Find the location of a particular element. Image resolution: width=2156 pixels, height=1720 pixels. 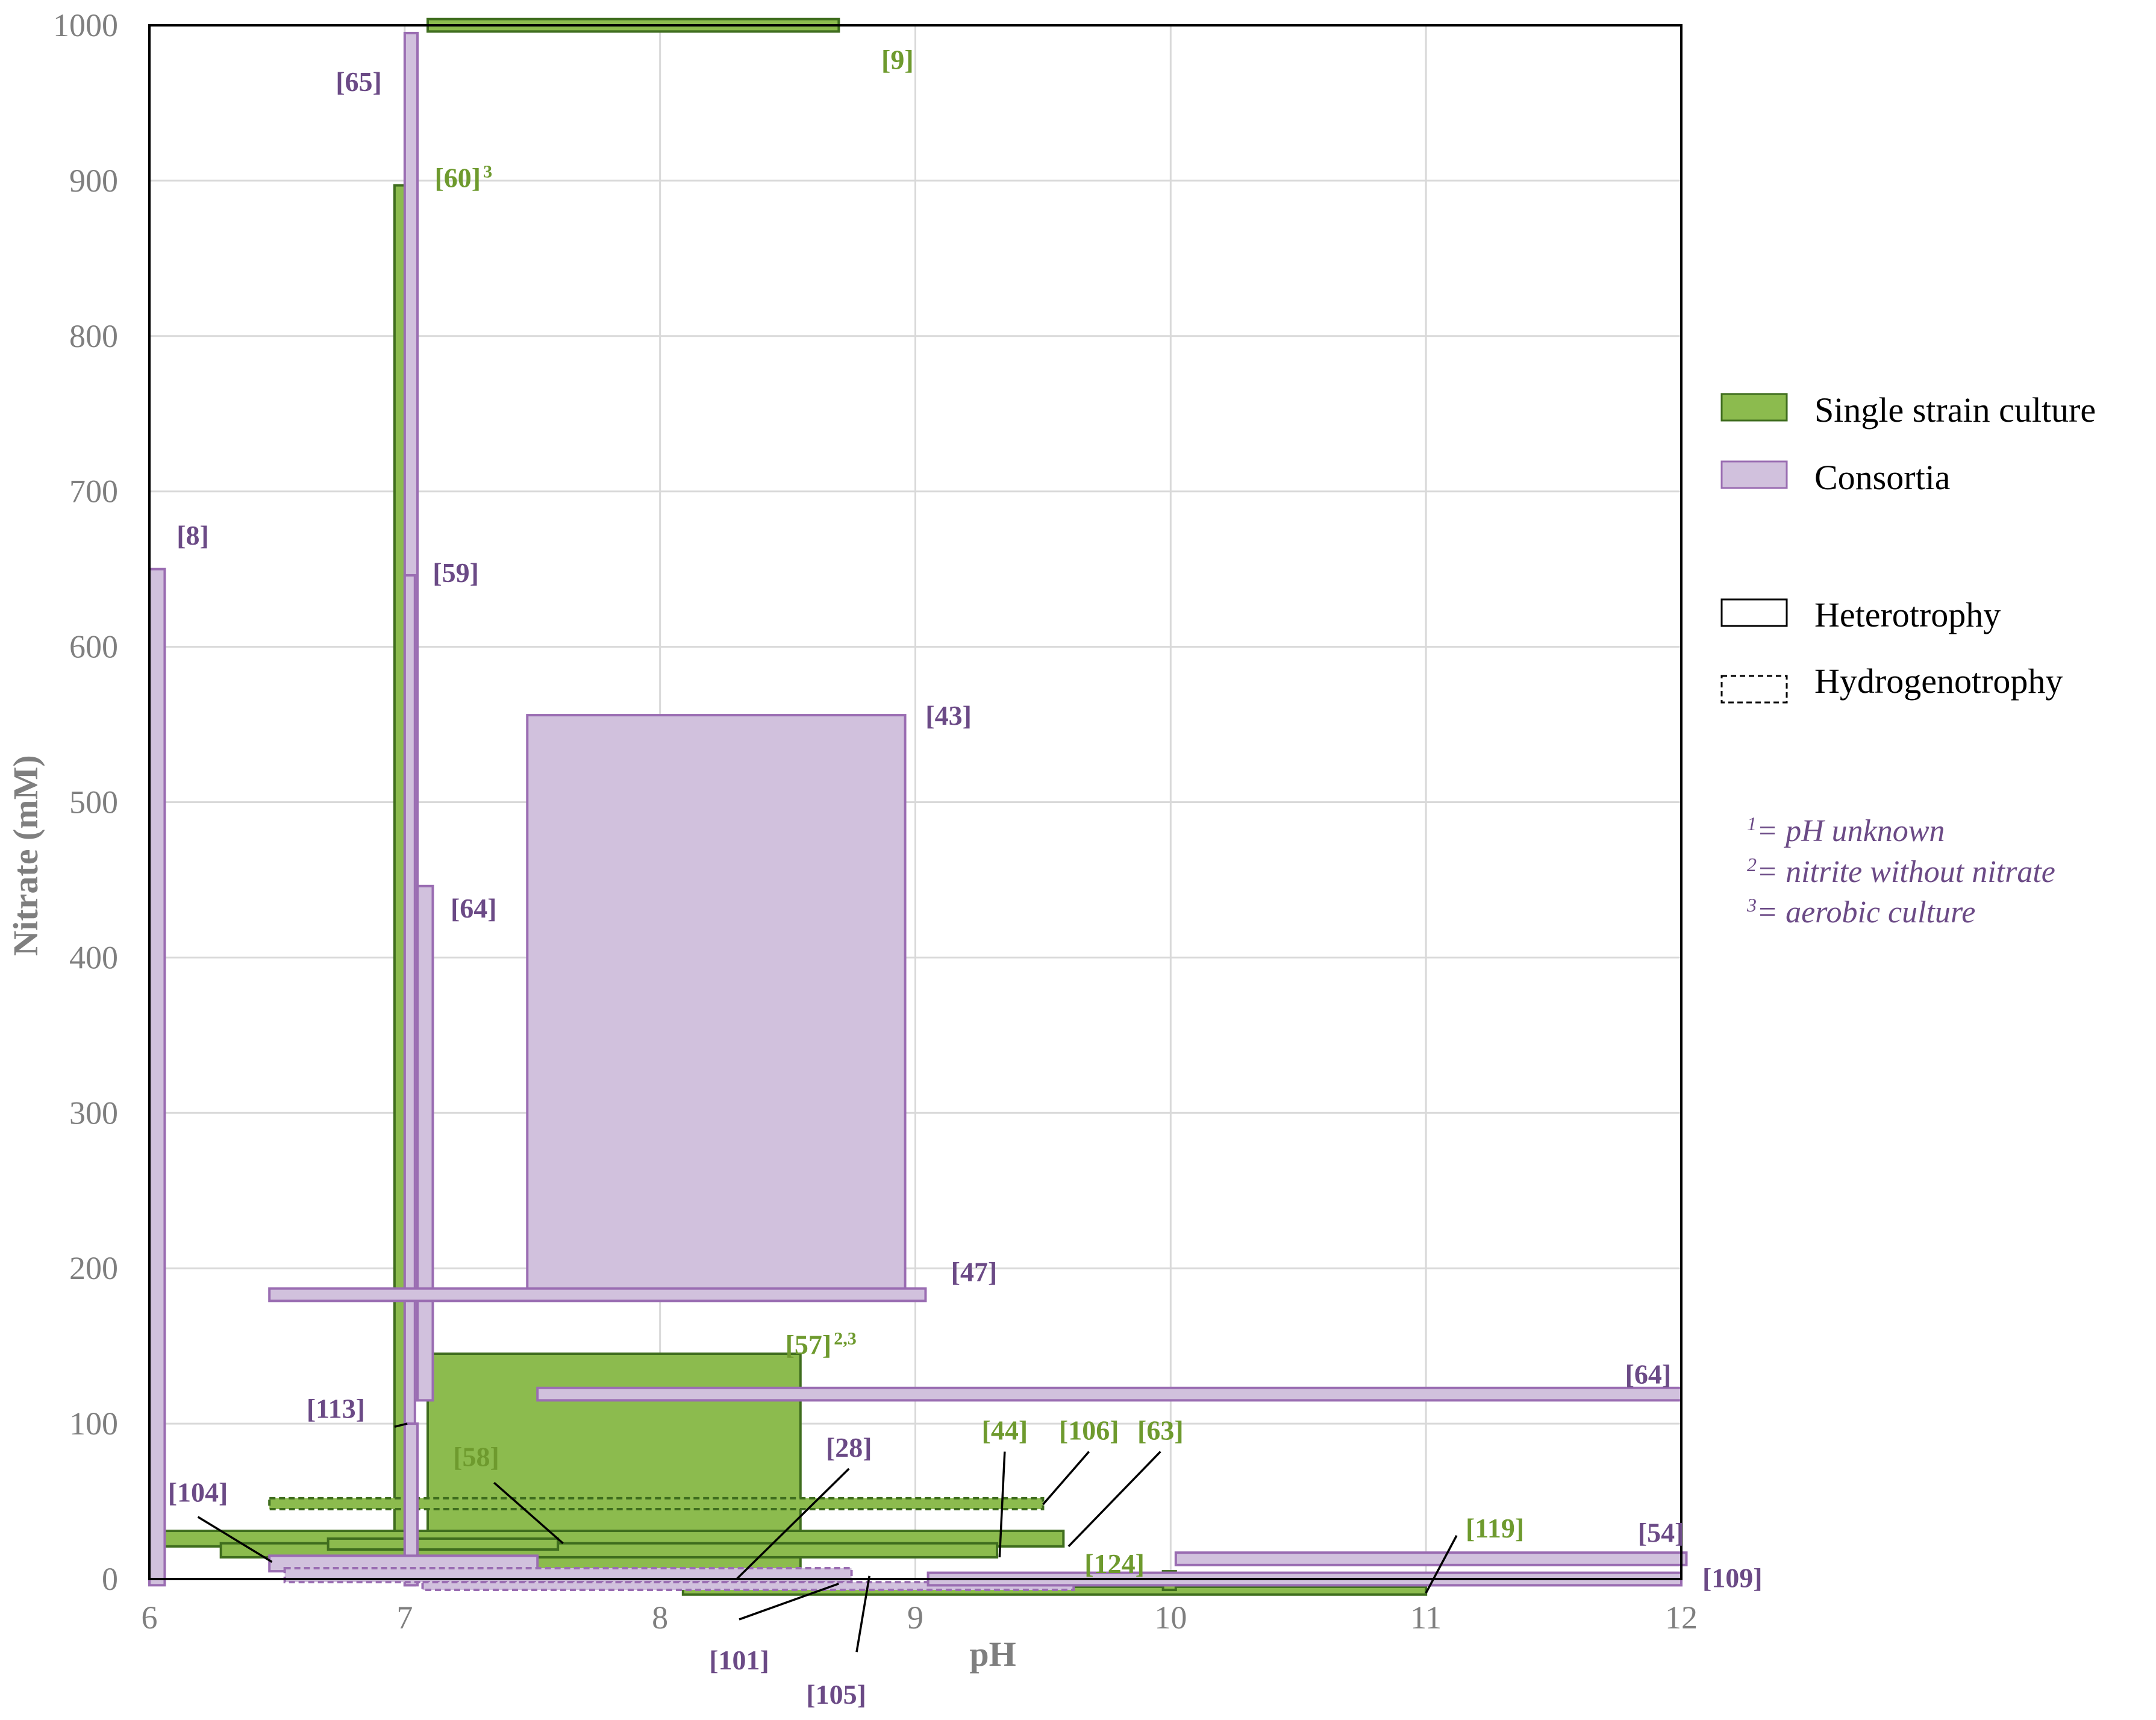

ref-label-119-17: [119] is located at coordinates (1495, 1528).